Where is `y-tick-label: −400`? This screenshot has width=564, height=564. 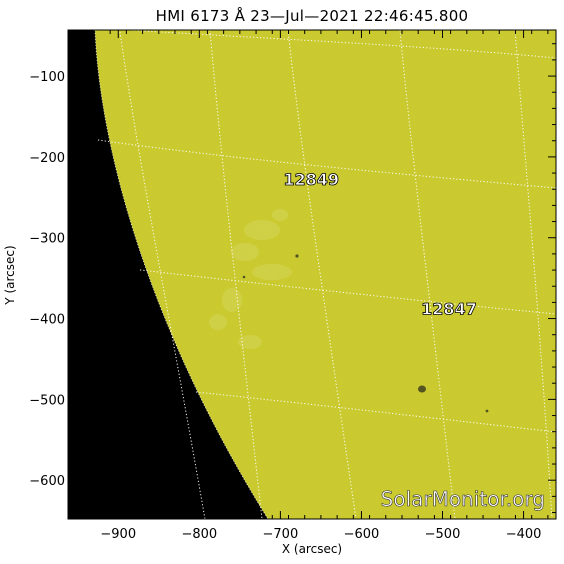
y-tick-label: −400 is located at coordinates (47, 320).